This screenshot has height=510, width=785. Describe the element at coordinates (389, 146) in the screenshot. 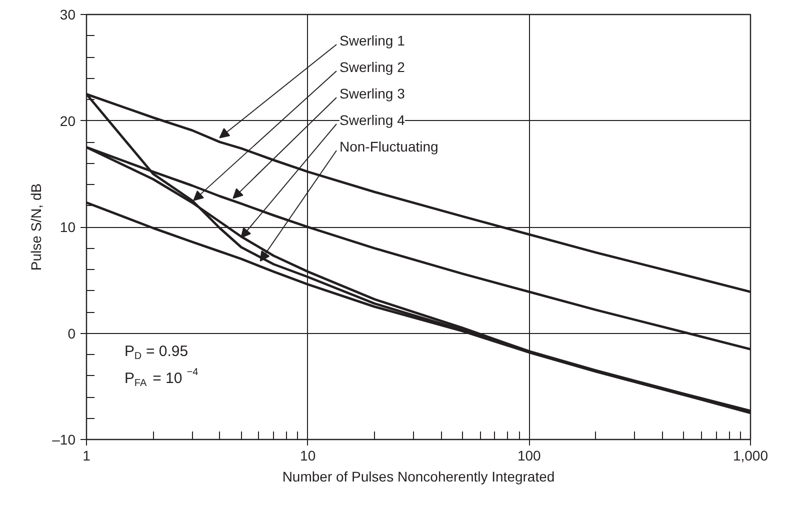

I see `annotation: Non-Fluctuating` at that location.